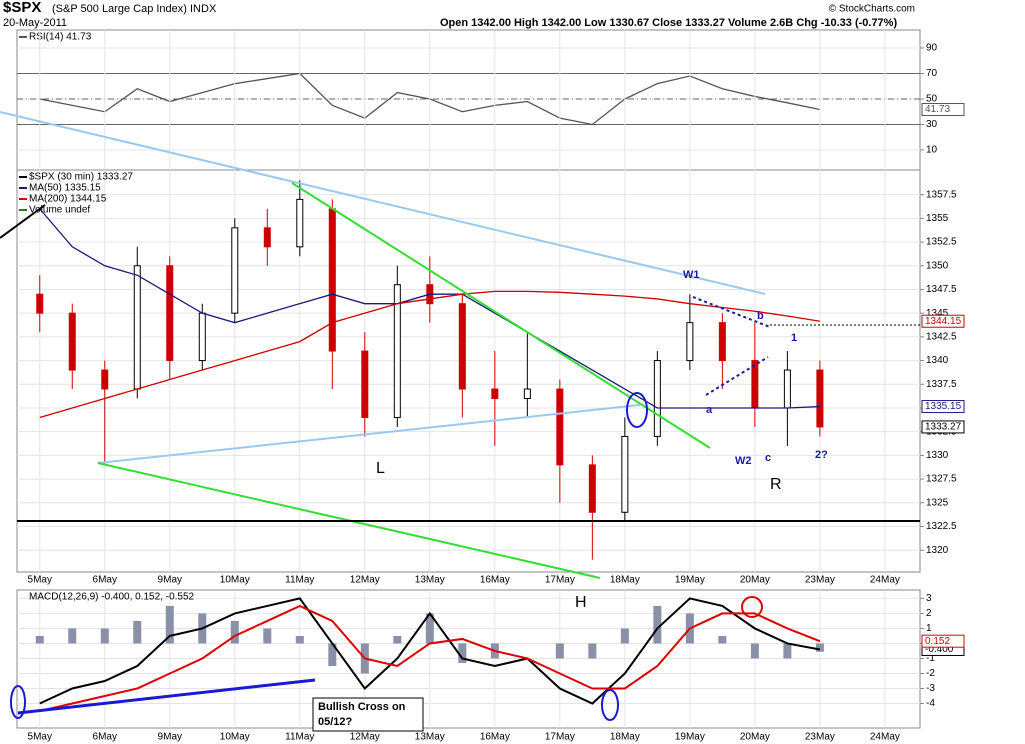 Image resolution: width=1025 pixels, height=744 pixels. I want to click on y-tick-label: -3, so click(930, 688).